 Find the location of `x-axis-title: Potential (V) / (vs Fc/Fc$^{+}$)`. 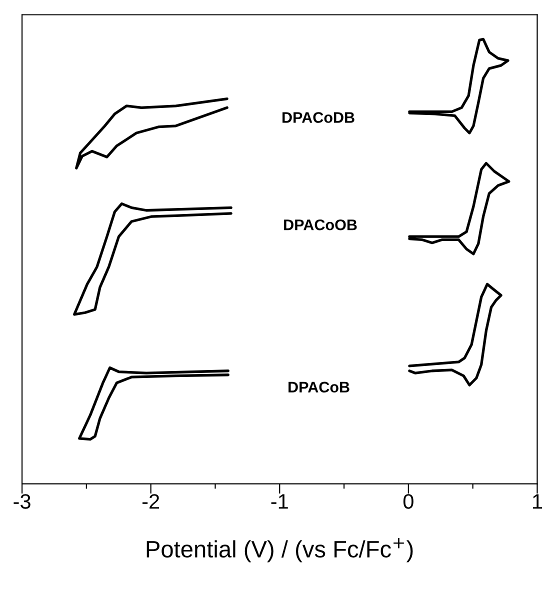

x-axis-title: Potential (V) / (vs Fc/Fc$^{+}$) is located at coordinates (279, 550).